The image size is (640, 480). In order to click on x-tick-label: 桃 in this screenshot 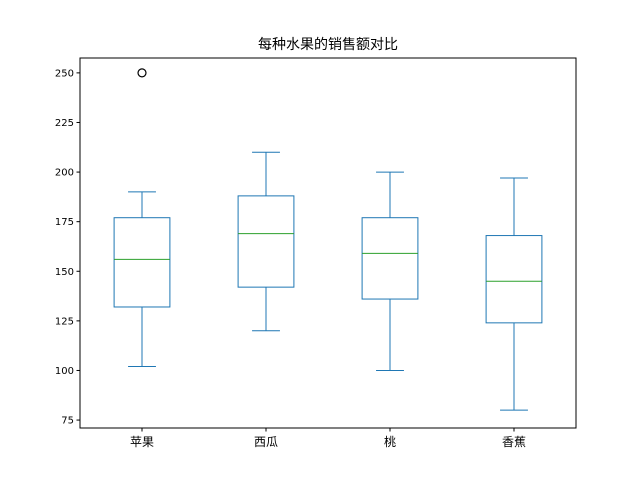, I will do `click(390, 441)`.